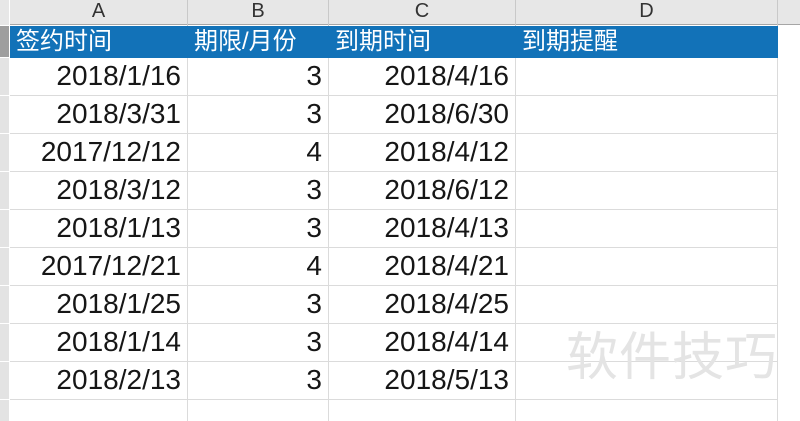 This screenshot has width=800, height=421. Describe the element at coordinates (422, 191) in the screenshot. I see `cell-expiry-date: 2018/6/12` at that location.